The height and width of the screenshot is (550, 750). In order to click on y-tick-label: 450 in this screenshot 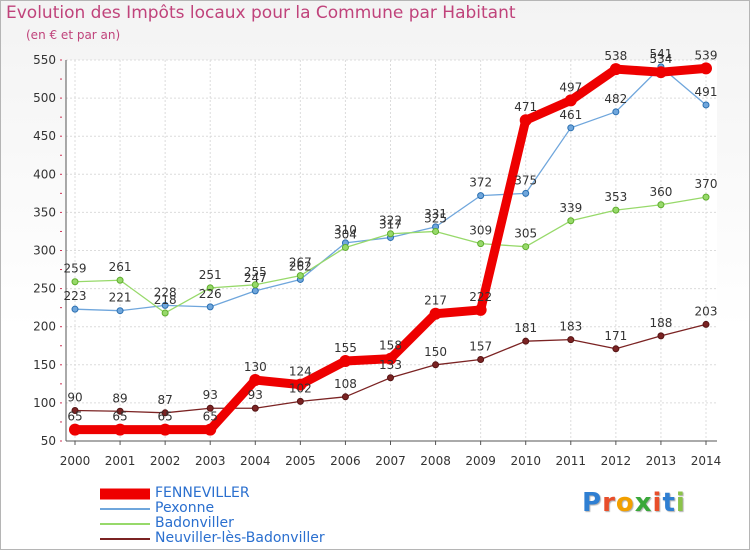, I will do `click(44, 136)`.